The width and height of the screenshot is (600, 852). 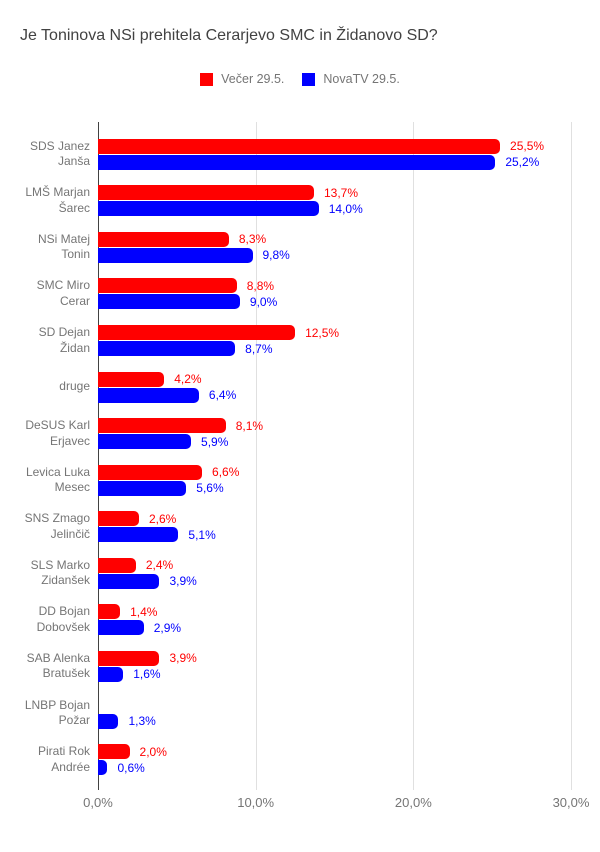 What do you see at coordinates (222, 395) in the screenshot?
I see `bar-value-novatv: 6,4%` at bounding box center [222, 395].